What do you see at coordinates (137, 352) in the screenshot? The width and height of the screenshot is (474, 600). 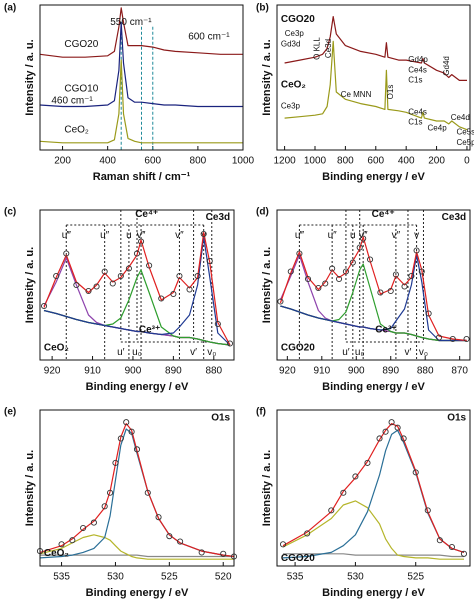 I see `component-label: u₀` at bounding box center [137, 352].